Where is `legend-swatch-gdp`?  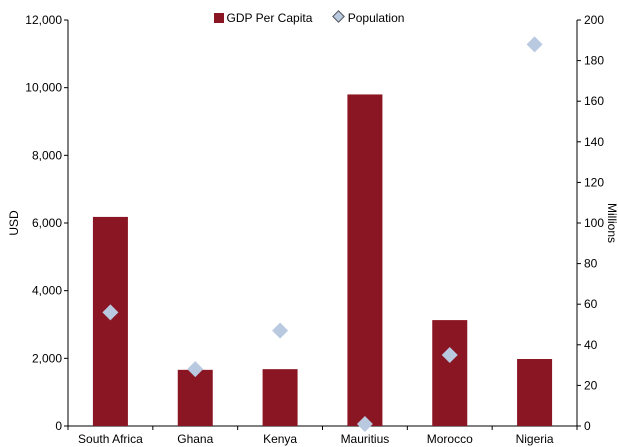
legend-swatch-gdp is located at coordinates (218, 18).